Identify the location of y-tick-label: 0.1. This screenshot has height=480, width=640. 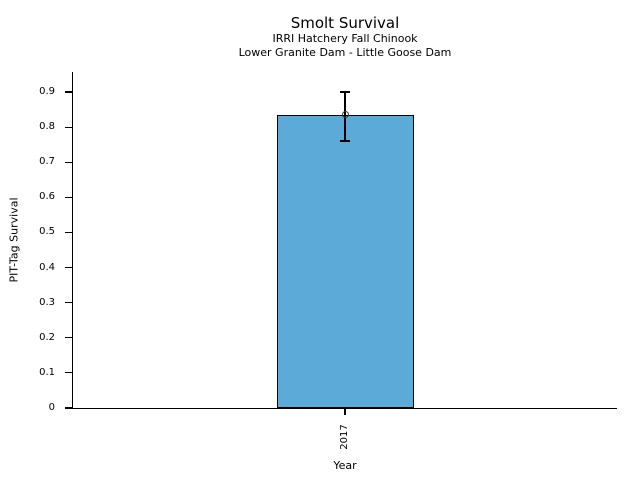
(47, 372).